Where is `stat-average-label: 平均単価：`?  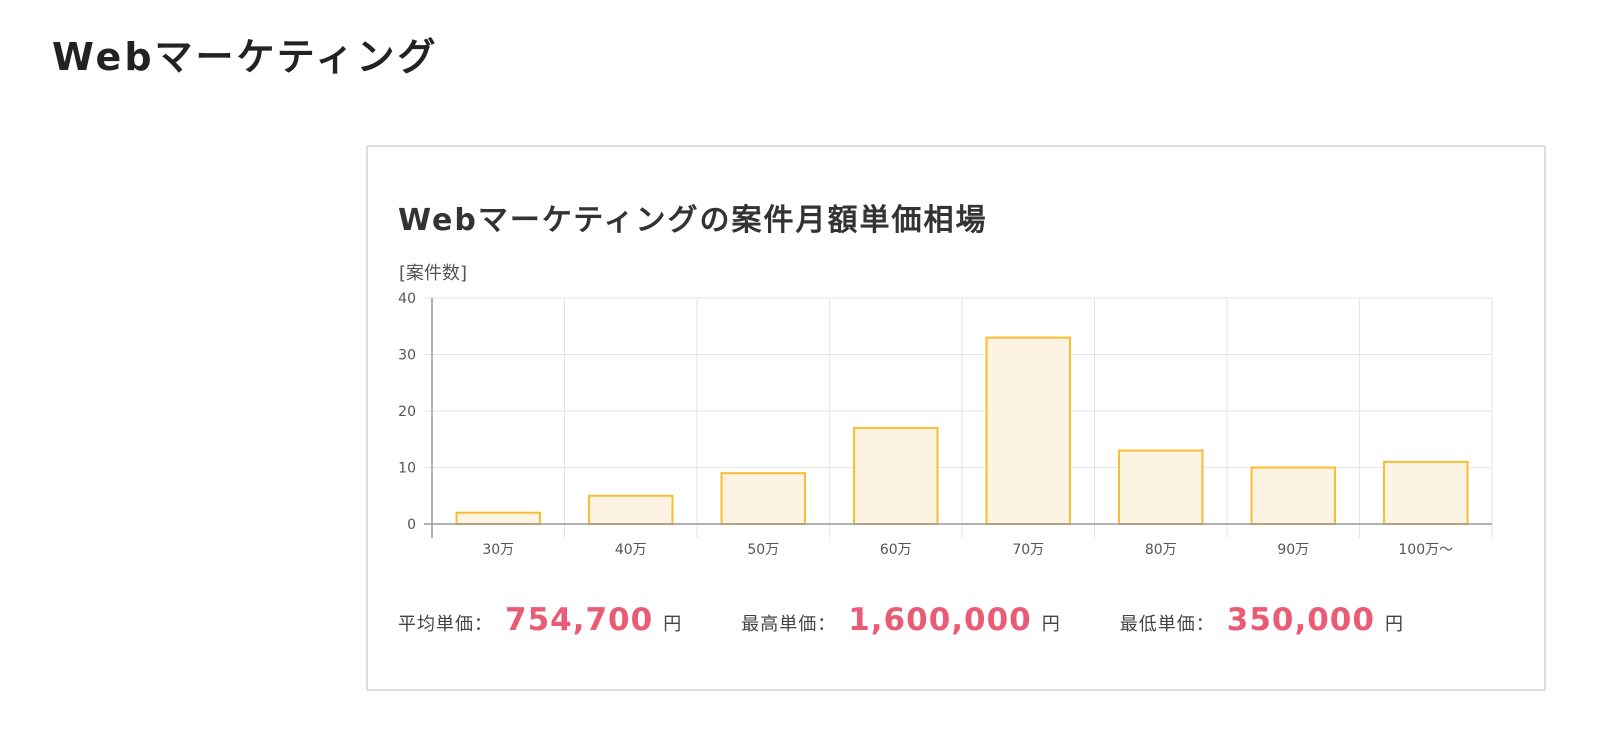 stat-average-label: 平均単価： is located at coordinates (445, 624).